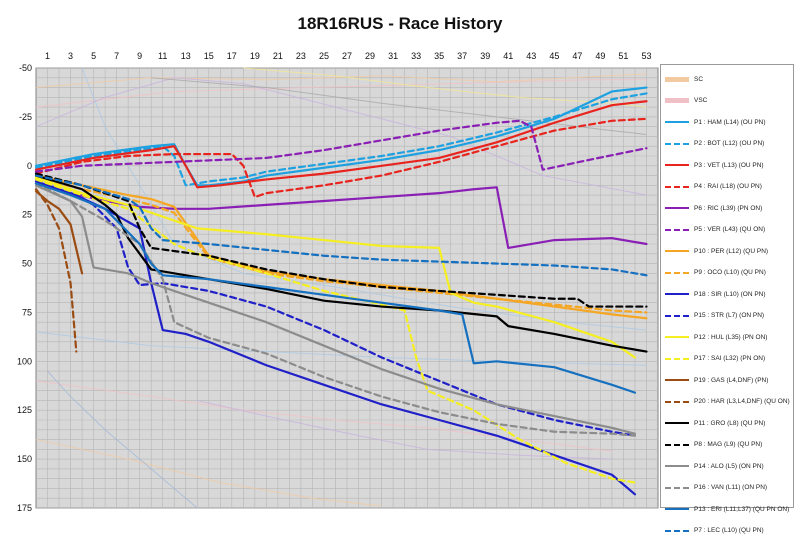 The width and height of the screenshot is (800, 537). What do you see at coordinates (646, 56) in the screenshot?
I see `x-tick-label: 53` at bounding box center [646, 56].